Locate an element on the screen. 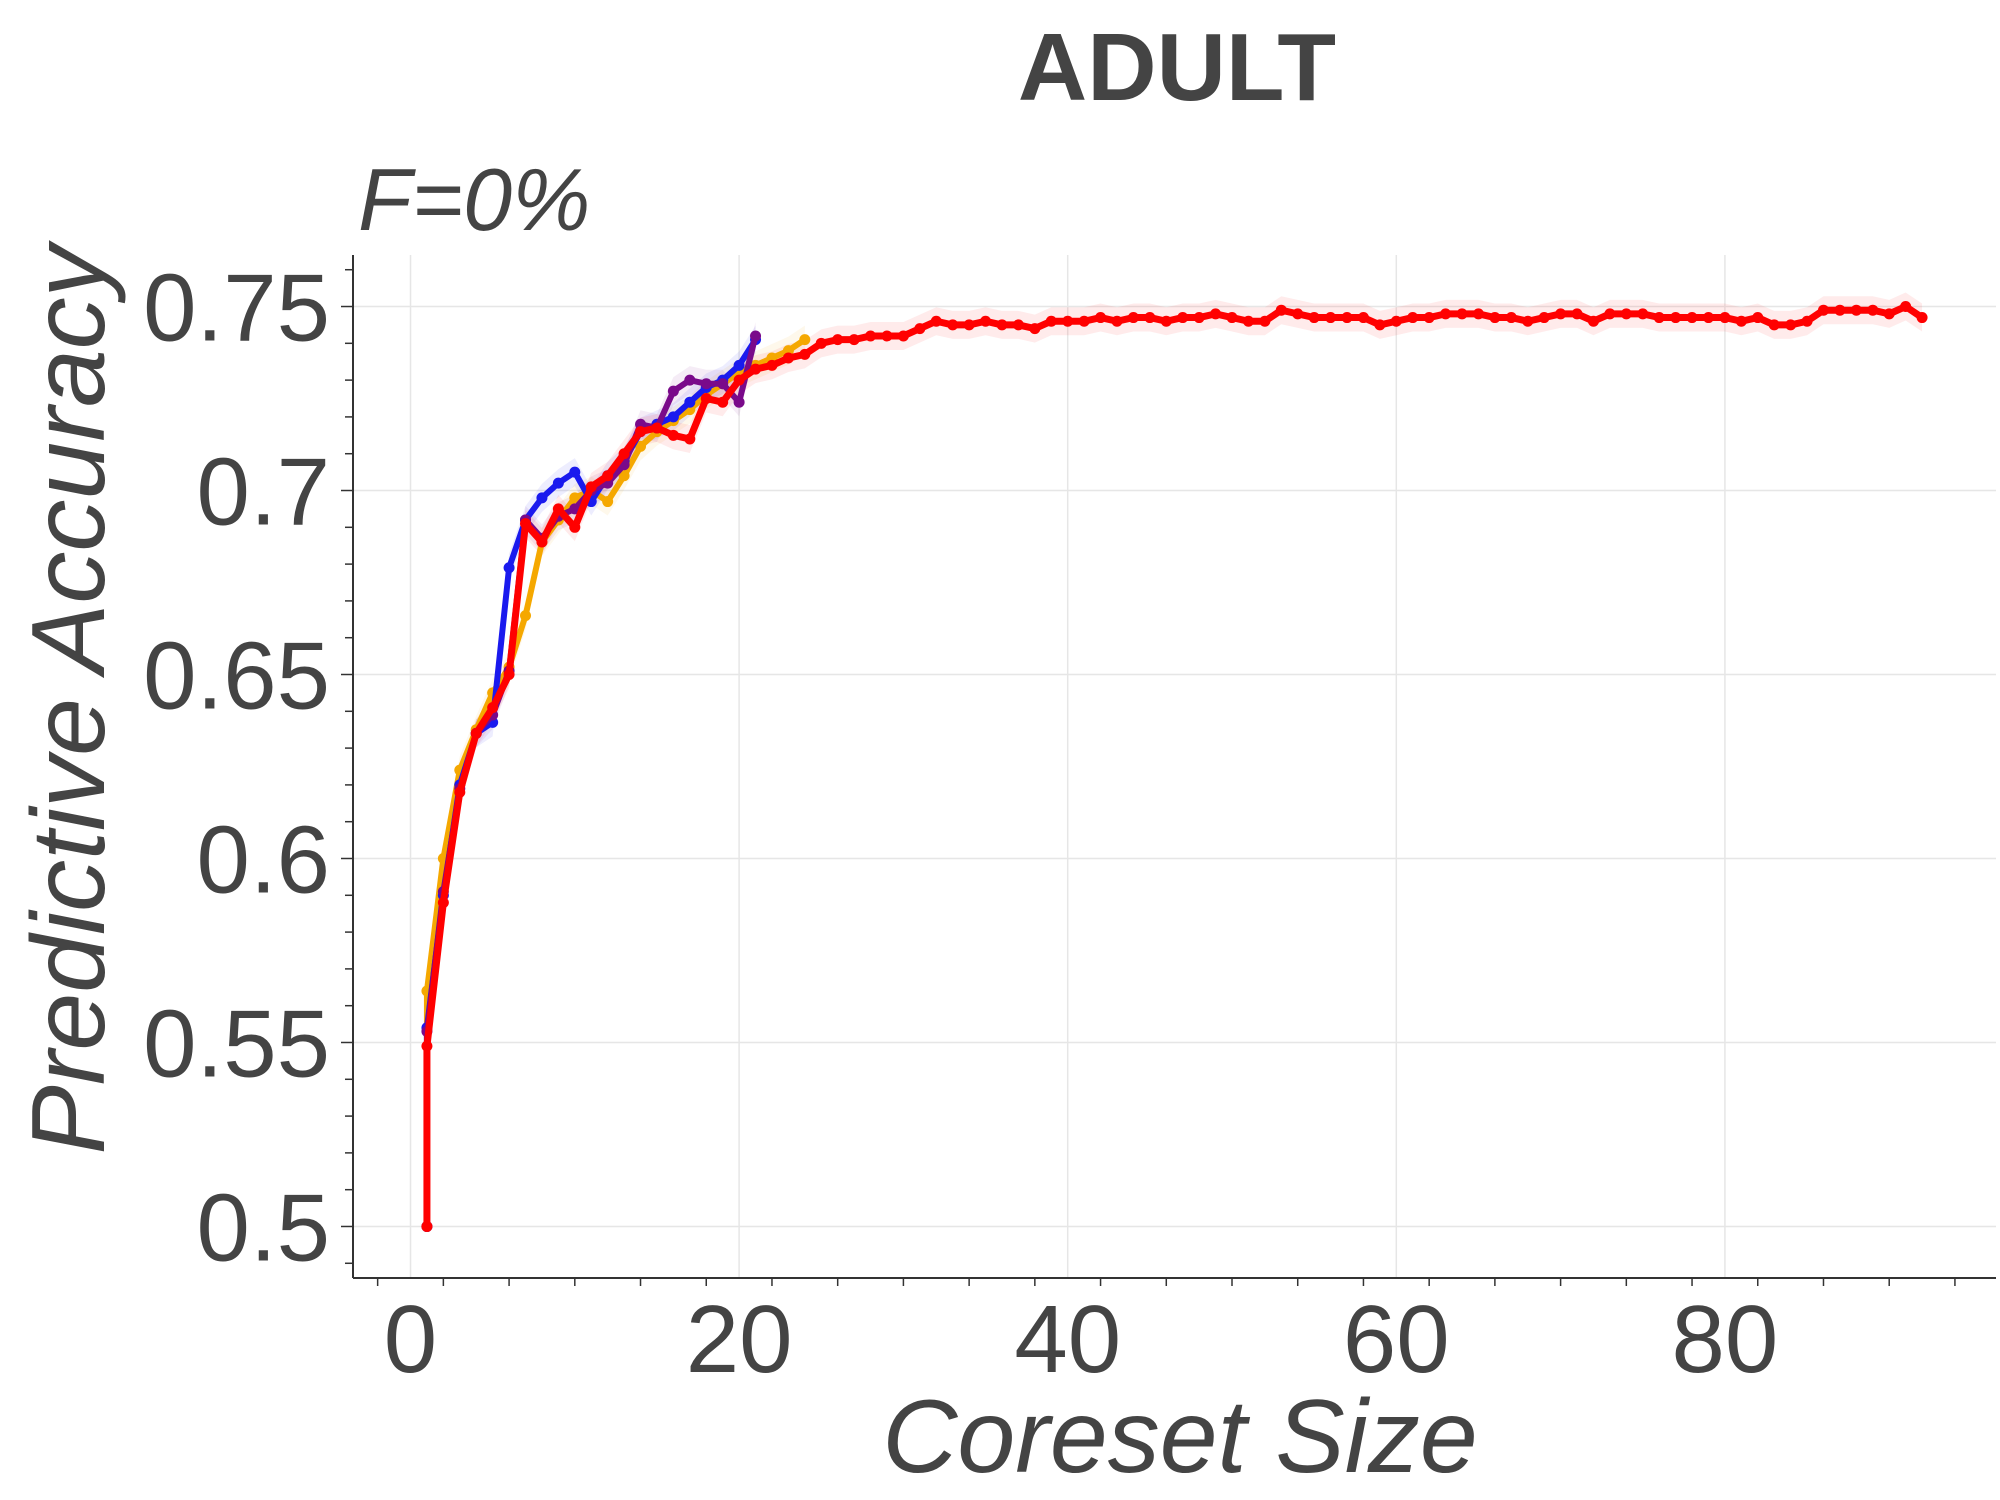 Image resolution: width=2000 pixels, height=1500 pixels. chart-subtitle: F=0% is located at coordinates (474, 199).